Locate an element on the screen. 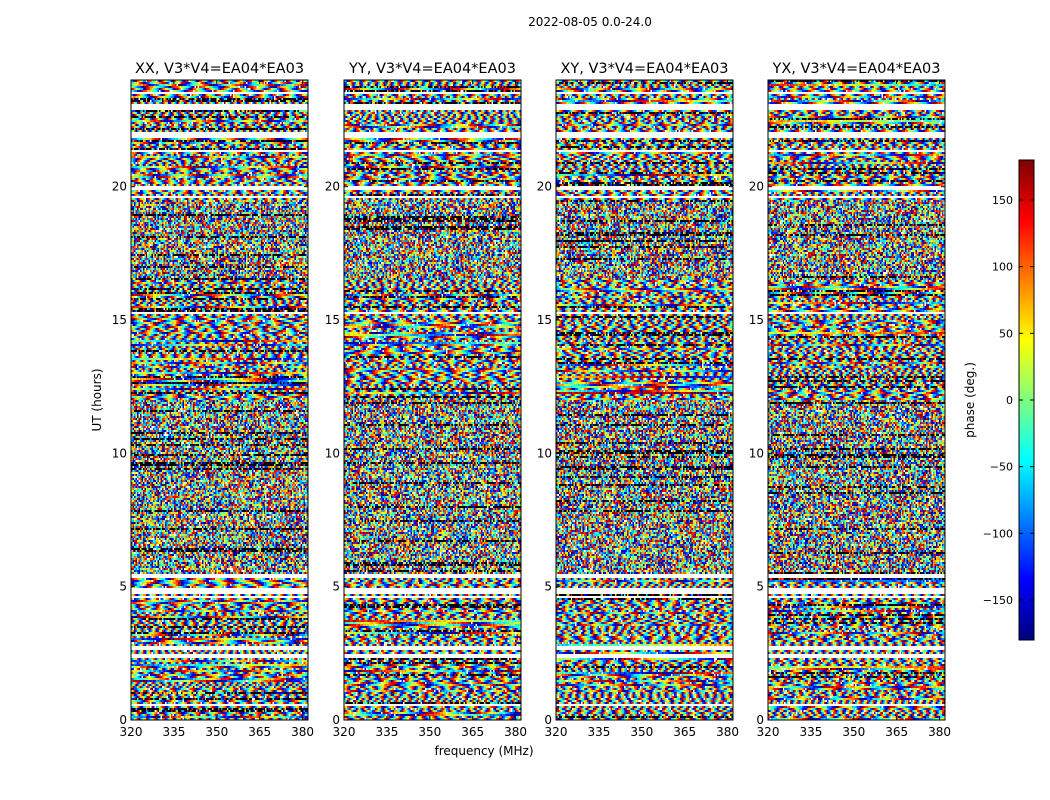  colorbar-tick-label: 0 is located at coordinates (1009, 400).